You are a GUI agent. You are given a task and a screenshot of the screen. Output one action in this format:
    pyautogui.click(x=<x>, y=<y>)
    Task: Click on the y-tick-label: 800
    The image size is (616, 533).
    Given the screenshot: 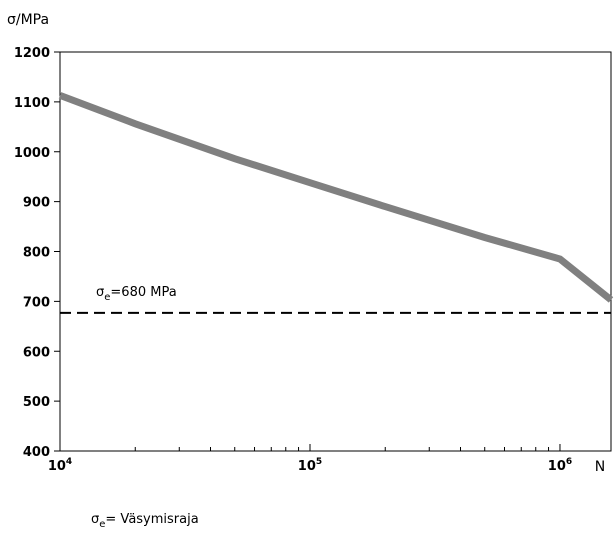 What is the action you would take?
    pyautogui.click(x=36, y=253)
    